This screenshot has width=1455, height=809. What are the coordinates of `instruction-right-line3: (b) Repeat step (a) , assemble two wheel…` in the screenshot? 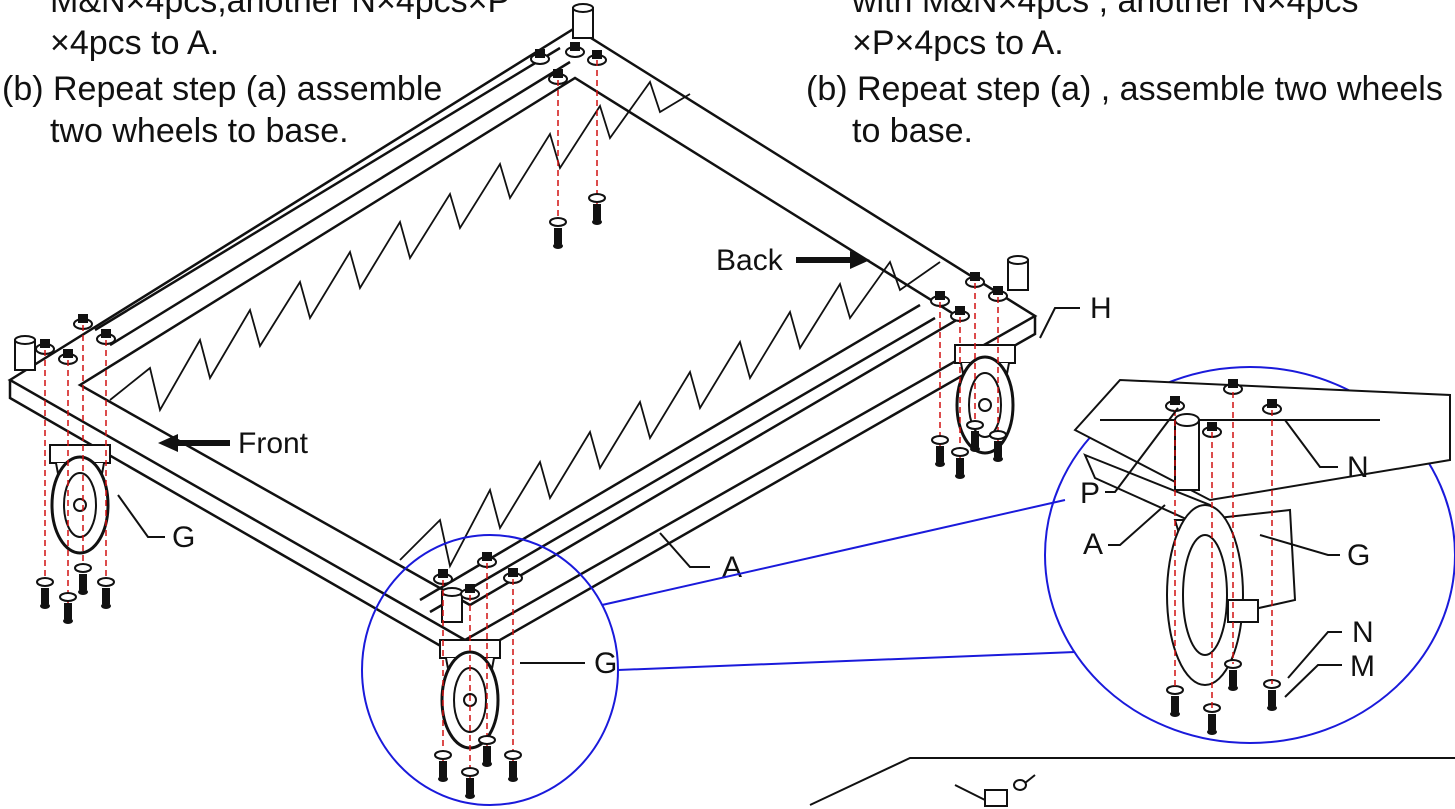 It's located at (1124, 89).